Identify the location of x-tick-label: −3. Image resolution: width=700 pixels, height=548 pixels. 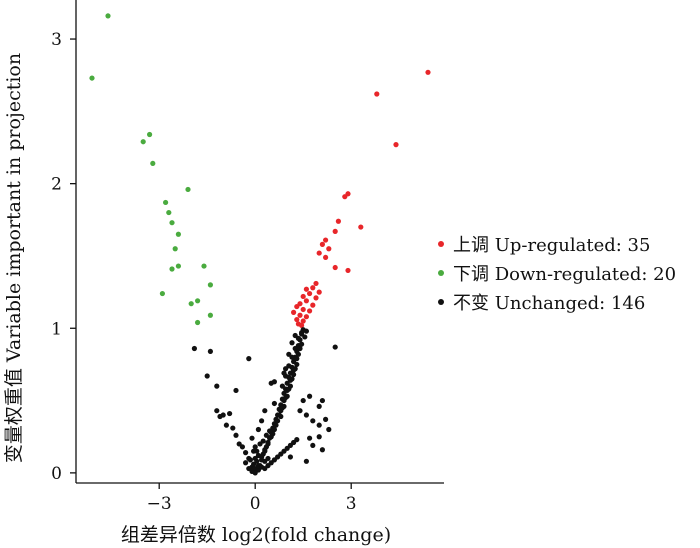
(159, 504).